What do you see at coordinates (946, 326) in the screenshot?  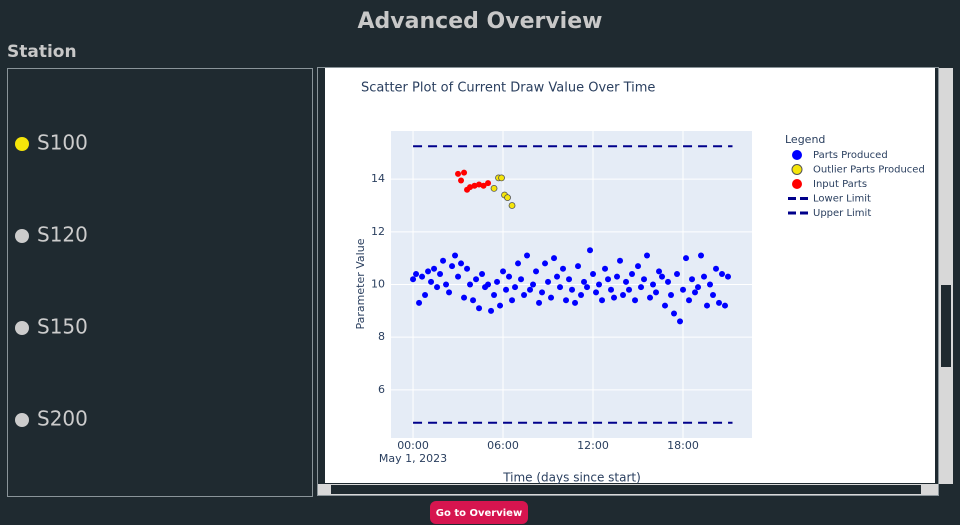 I see `scroll-thumb` at bounding box center [946, 326].